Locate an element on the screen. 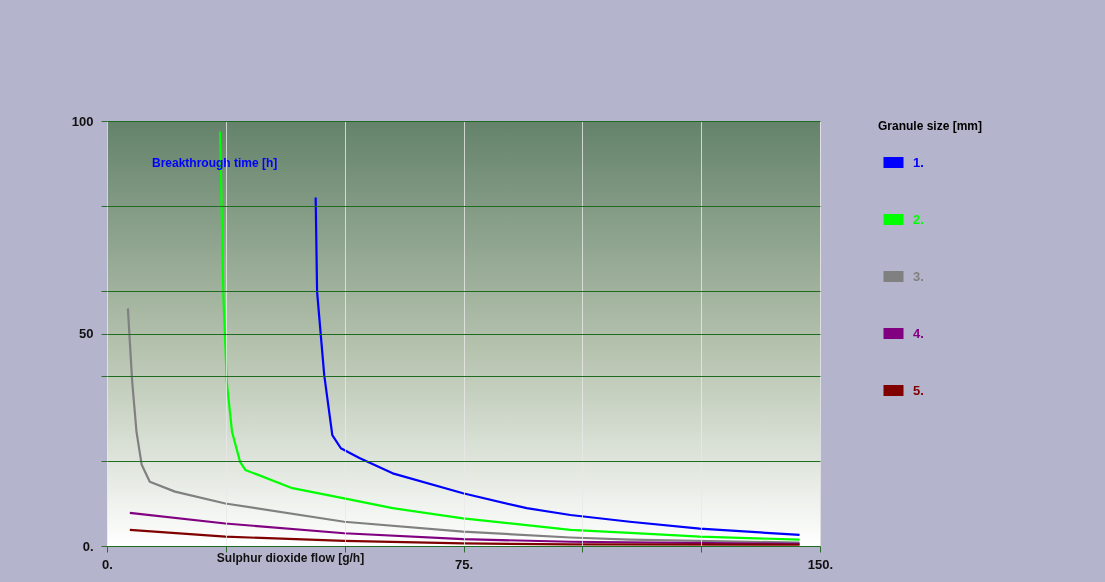  x-tick-label: 150. is located at coordinates (820, 564).